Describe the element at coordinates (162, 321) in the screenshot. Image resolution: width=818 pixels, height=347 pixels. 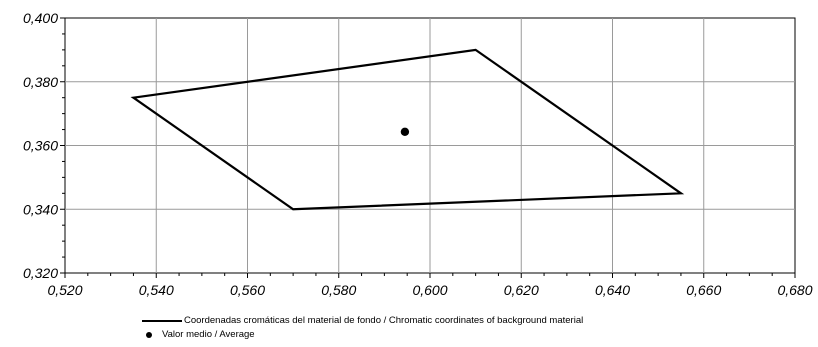
I see `legend-line-swatch` at that location.